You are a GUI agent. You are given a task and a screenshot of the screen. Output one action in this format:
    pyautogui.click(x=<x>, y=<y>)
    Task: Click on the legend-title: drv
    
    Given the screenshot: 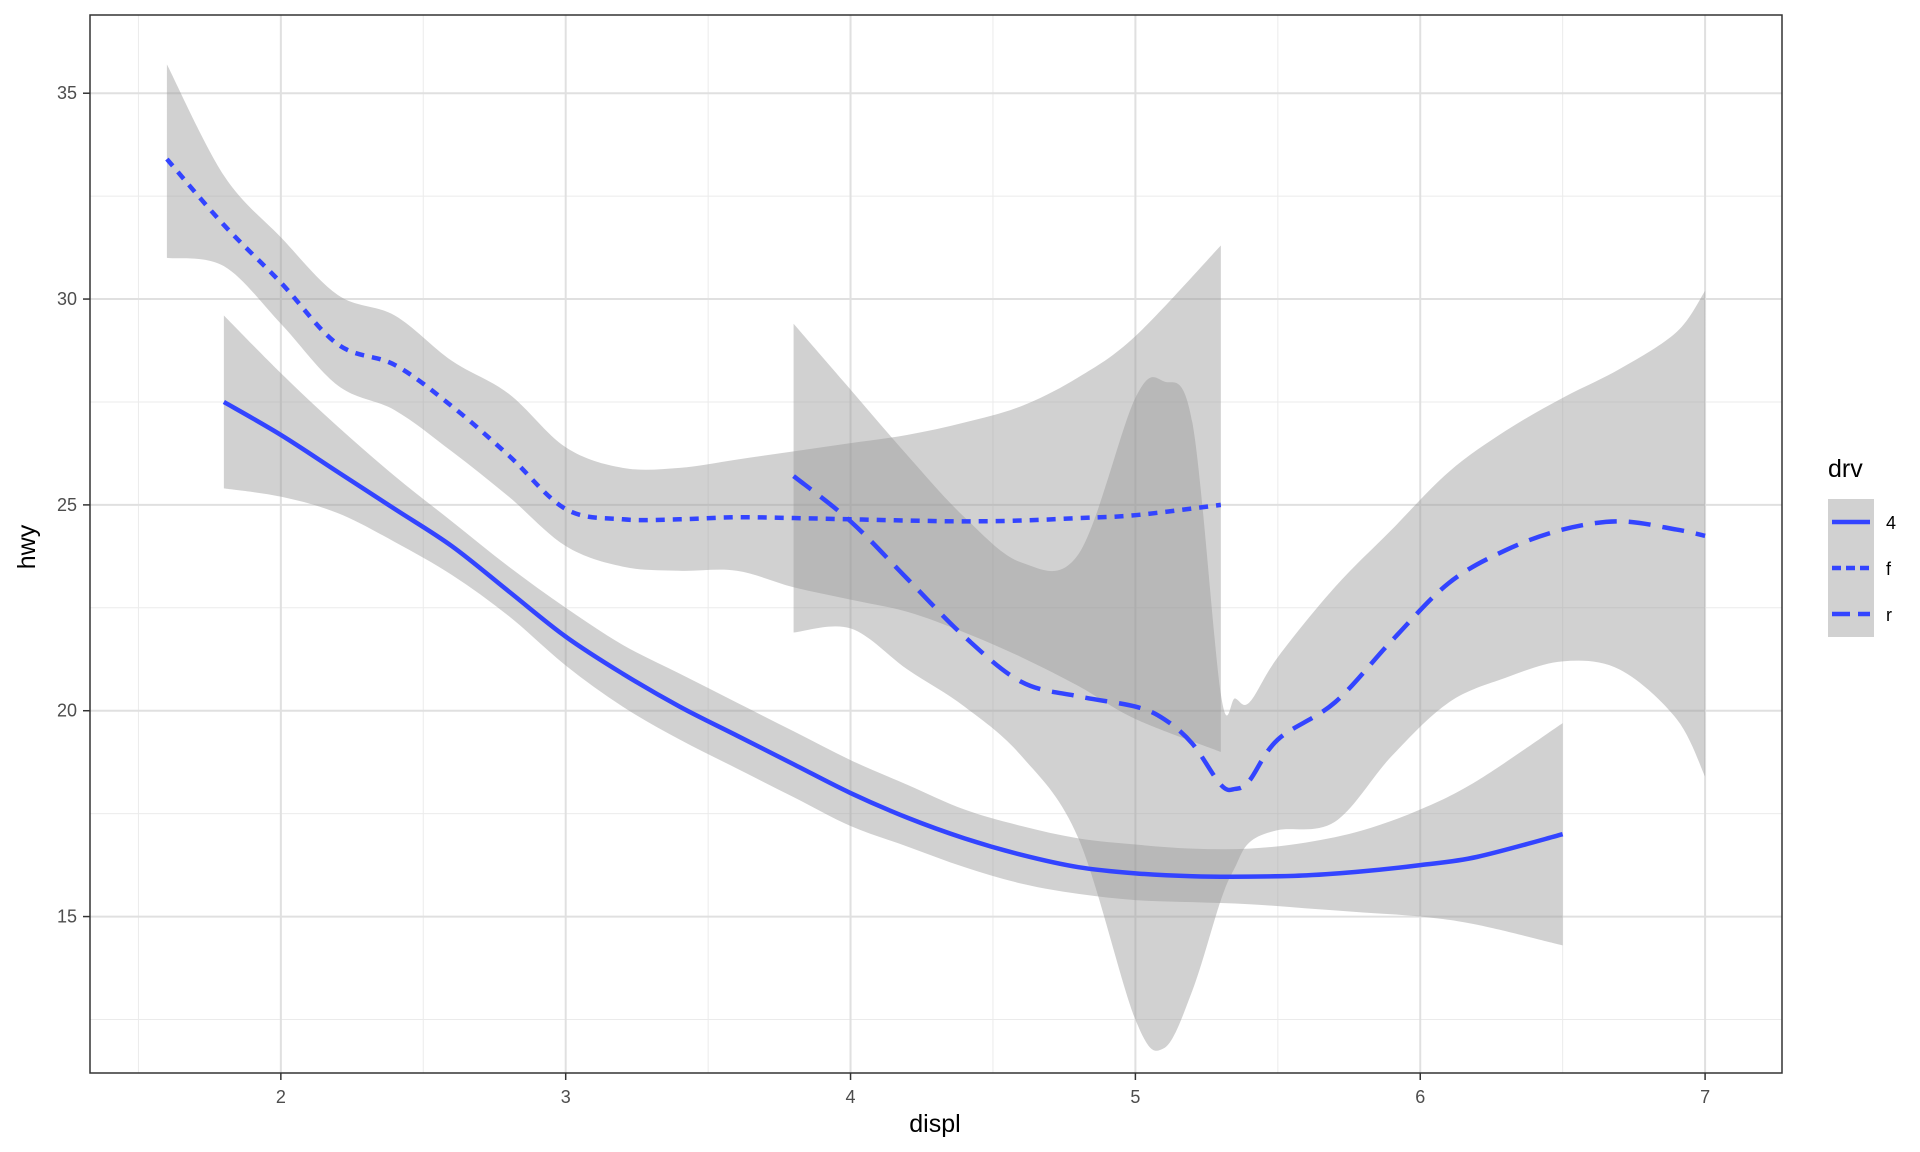 What is the action you would take?
    pyautogui.click(x=1845, y=469)
    